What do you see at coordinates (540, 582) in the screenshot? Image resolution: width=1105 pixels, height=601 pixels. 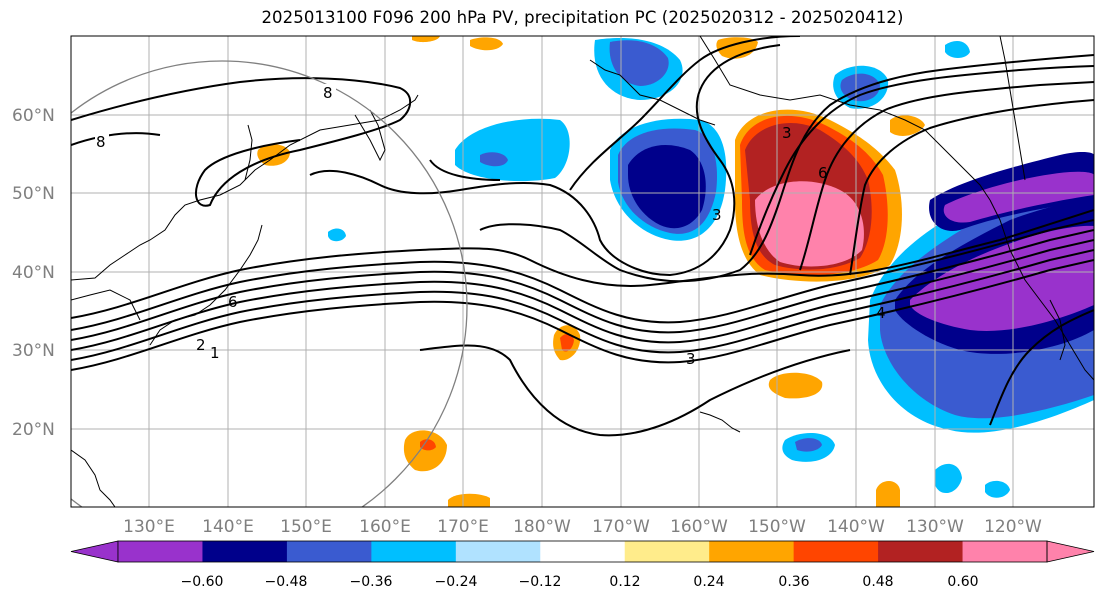 I see `colorbar-tick-label: −0.12` at bounding box center [540, 582].